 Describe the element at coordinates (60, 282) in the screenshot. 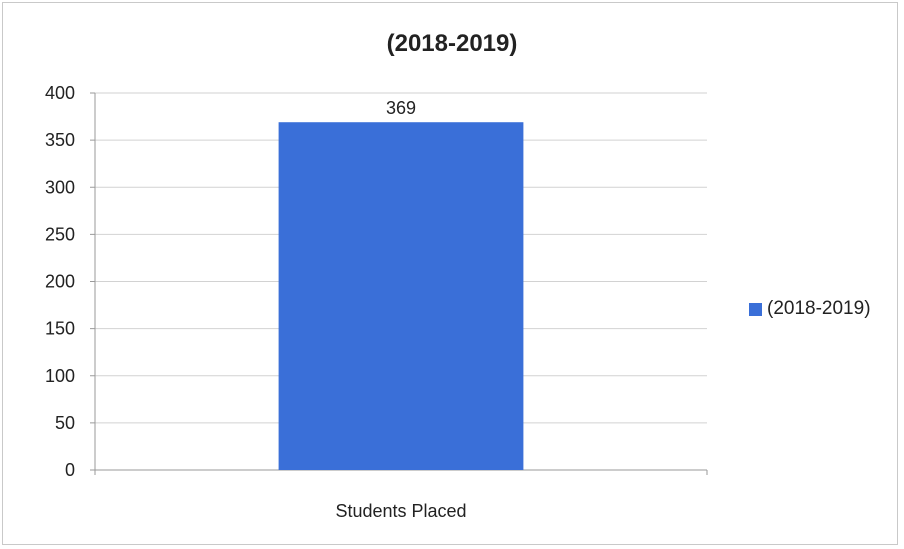

I see `y-tick-label: 200` at that location.